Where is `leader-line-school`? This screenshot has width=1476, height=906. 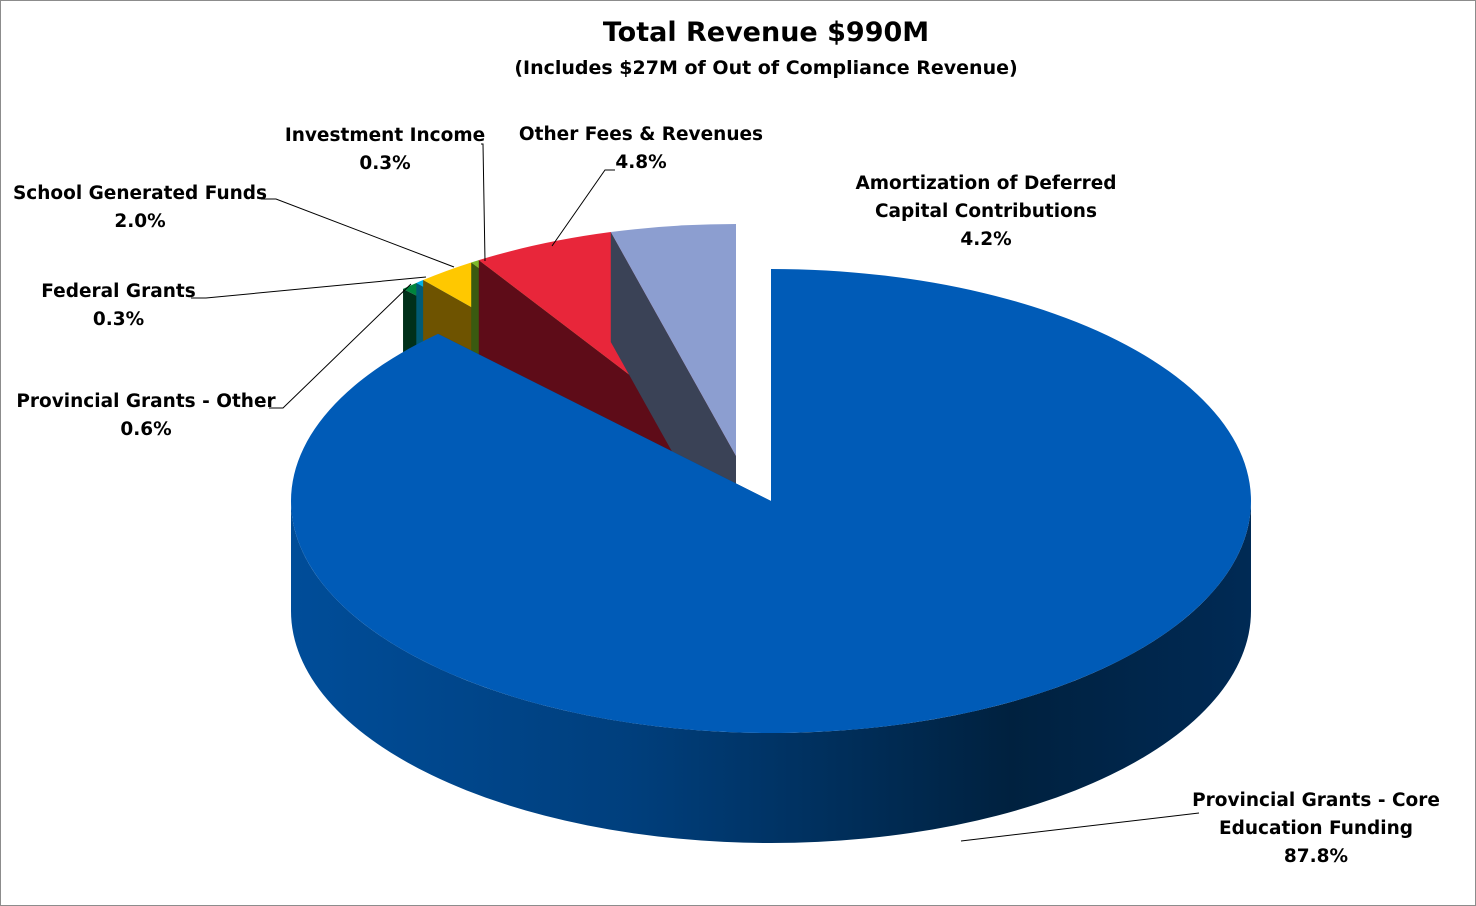
leader-line-school is located at coordinates (358, 233).